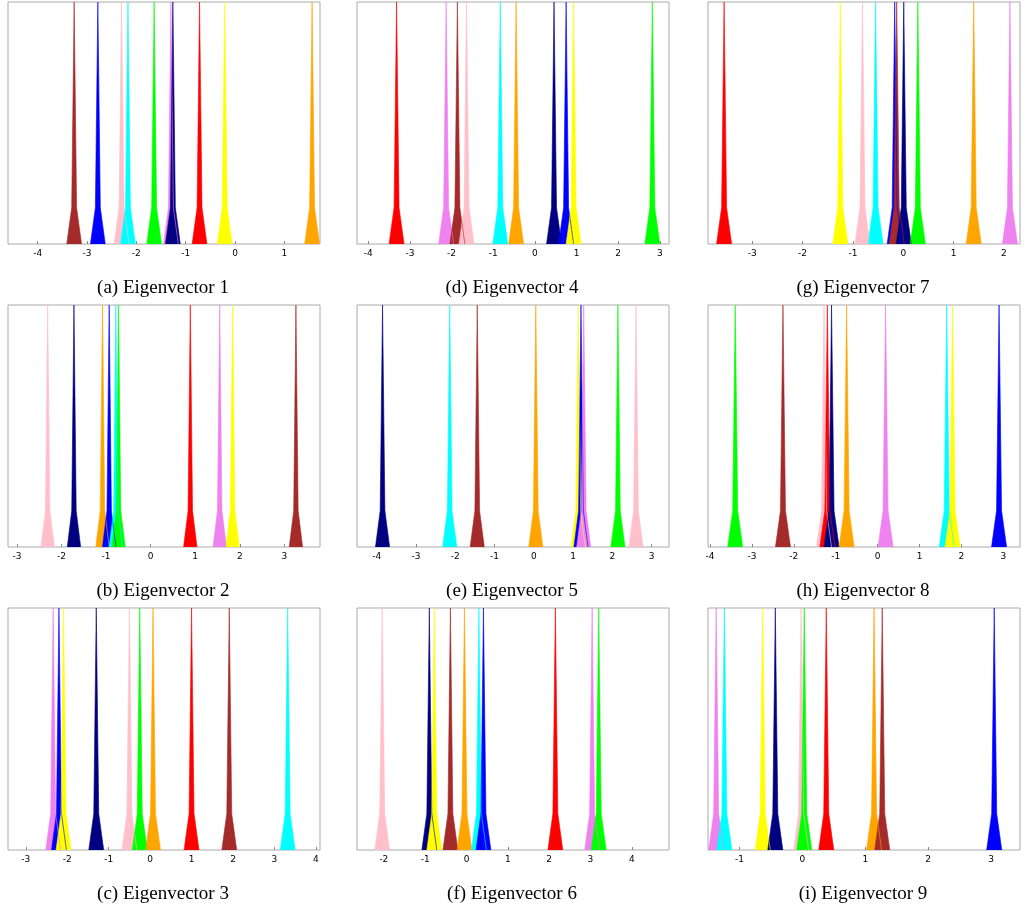  Describe the element at coordinates (863, 590) in the screenshot. I see `text: (h) Eigenvector 8` at that location.